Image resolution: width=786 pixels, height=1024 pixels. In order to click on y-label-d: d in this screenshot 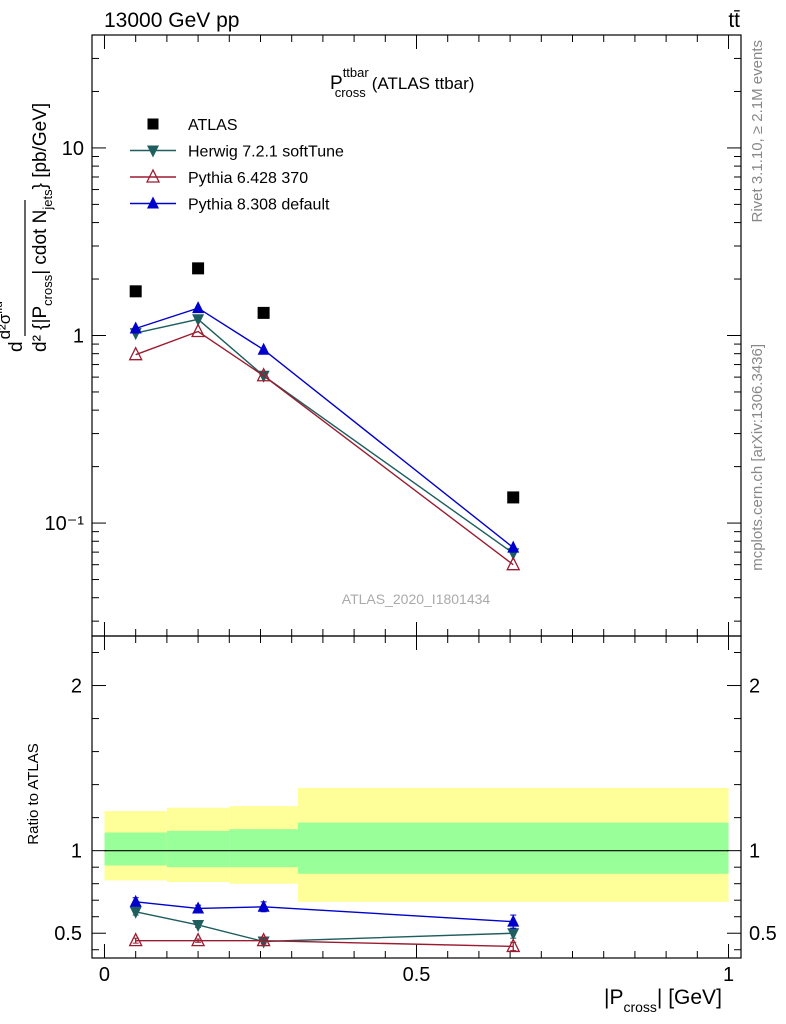, I will do `click(16, 346)`.